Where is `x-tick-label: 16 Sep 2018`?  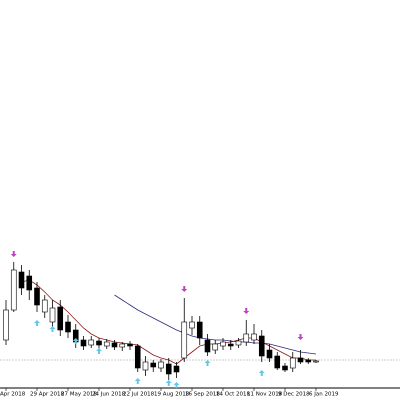
x-tick-label: 16 Sep 2018 is located at coordinates (202, 395).